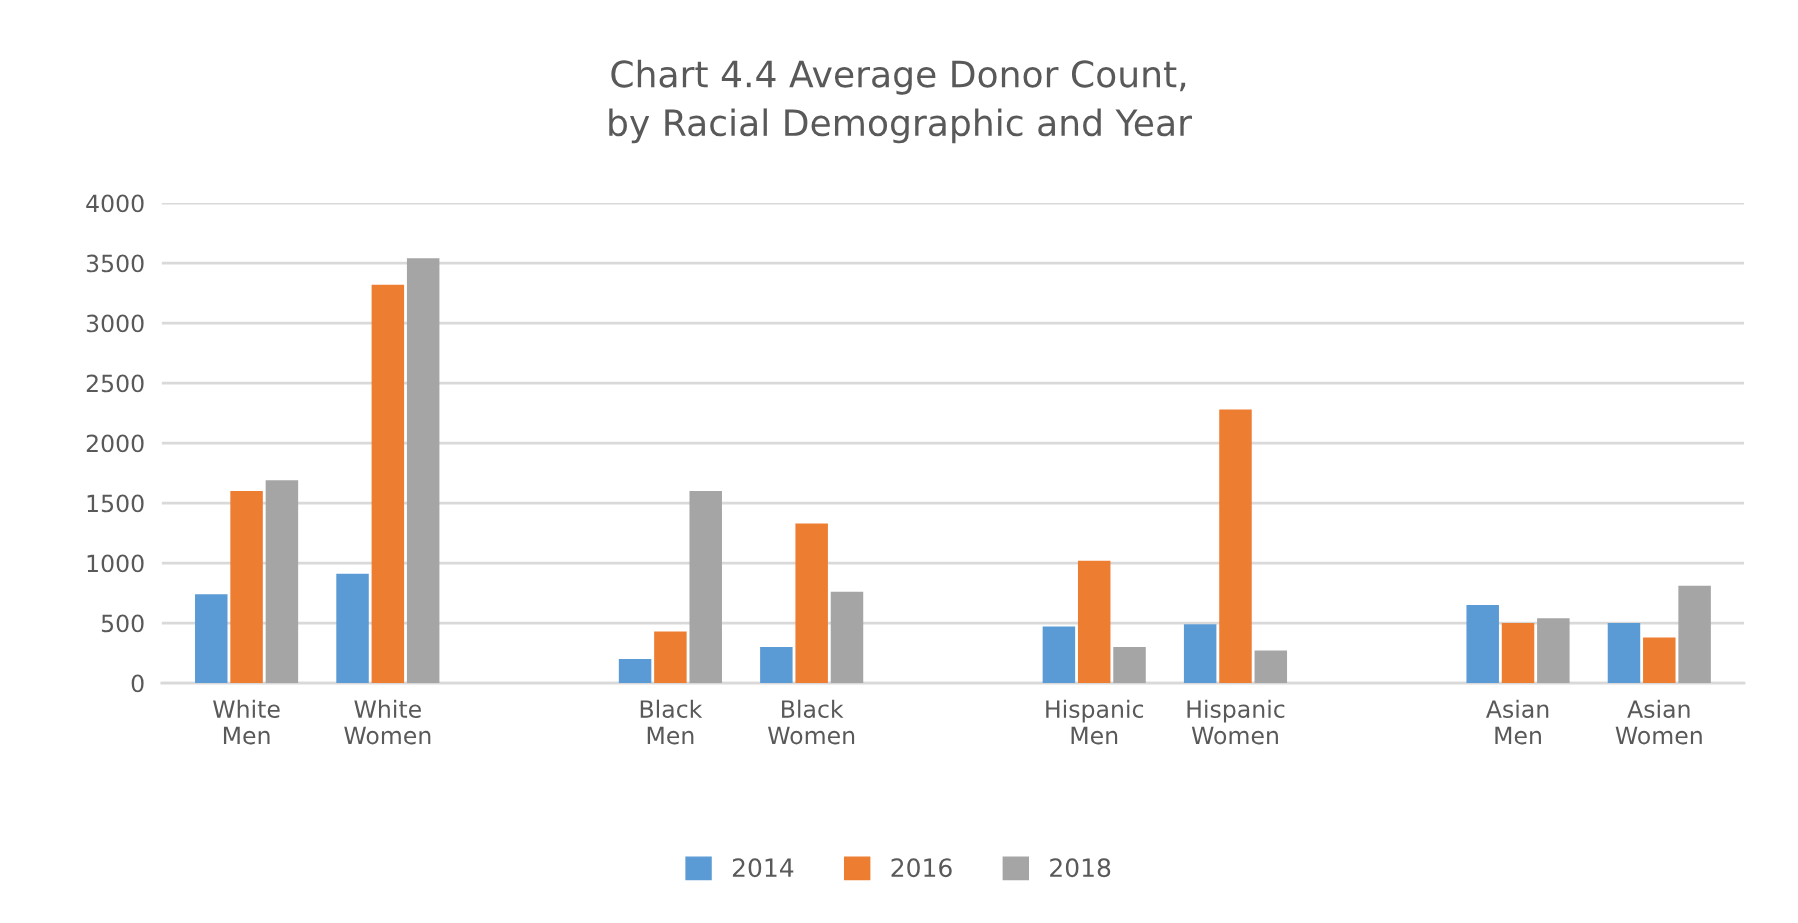 The image size is (1798, 923). Describe the element at coordinates (1095, 722) in the screenshot. I see `x-tick-label: Hispanic Men` at that location.